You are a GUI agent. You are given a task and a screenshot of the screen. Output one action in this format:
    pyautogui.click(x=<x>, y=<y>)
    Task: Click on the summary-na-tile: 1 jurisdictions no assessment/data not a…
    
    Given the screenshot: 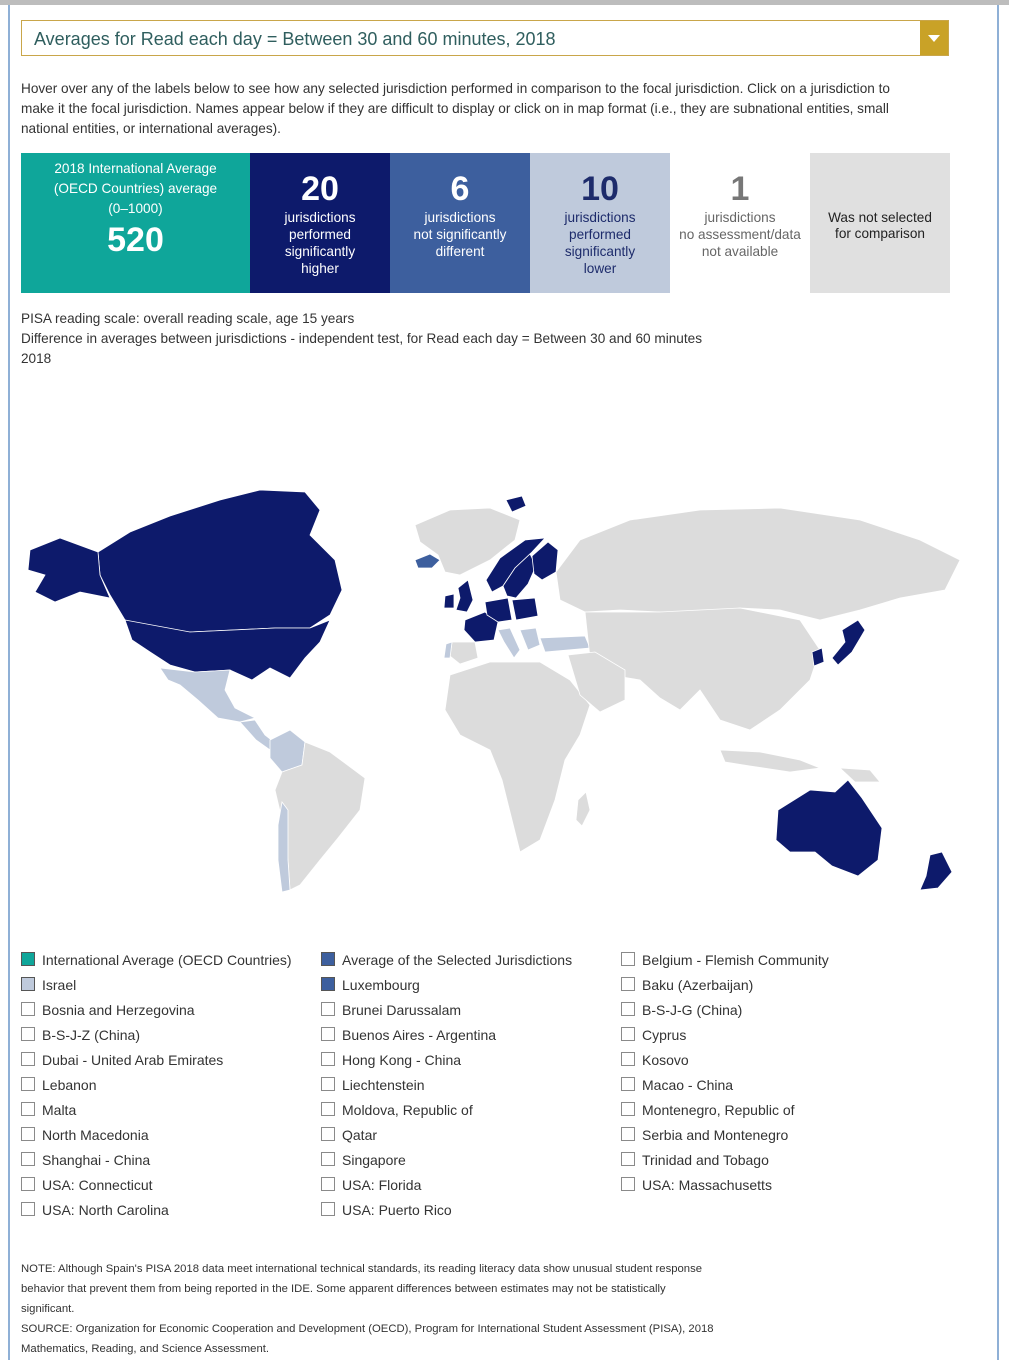 What is the action you would take?
    pyautogui.click(x=740, y=223)
    